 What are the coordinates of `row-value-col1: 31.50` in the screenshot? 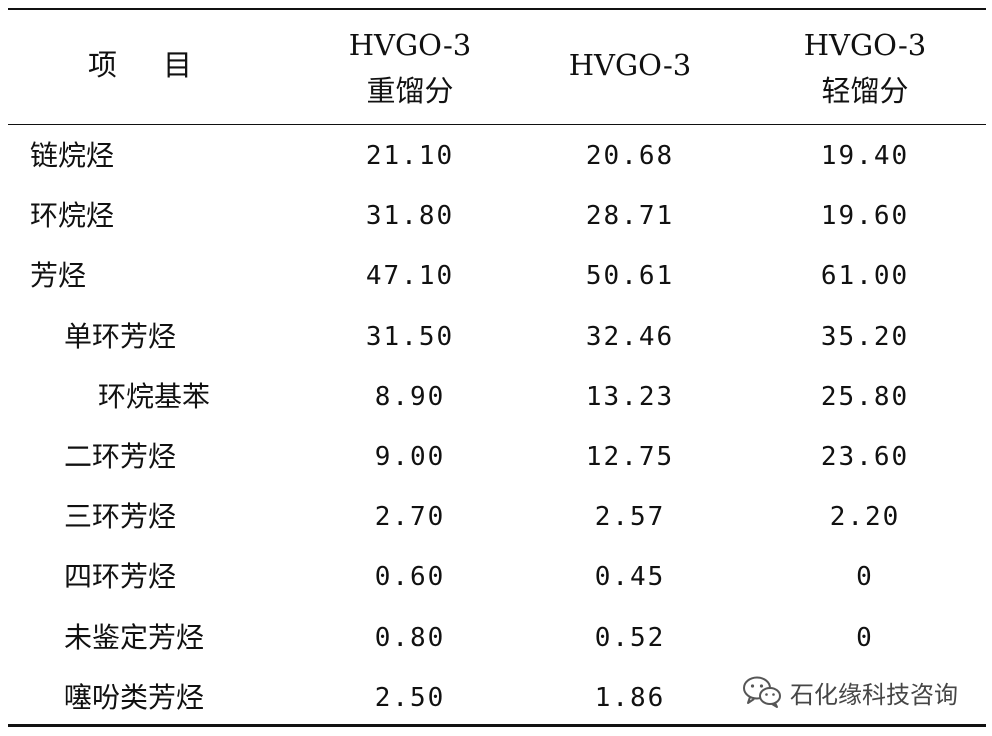 It's located at (410, 336).